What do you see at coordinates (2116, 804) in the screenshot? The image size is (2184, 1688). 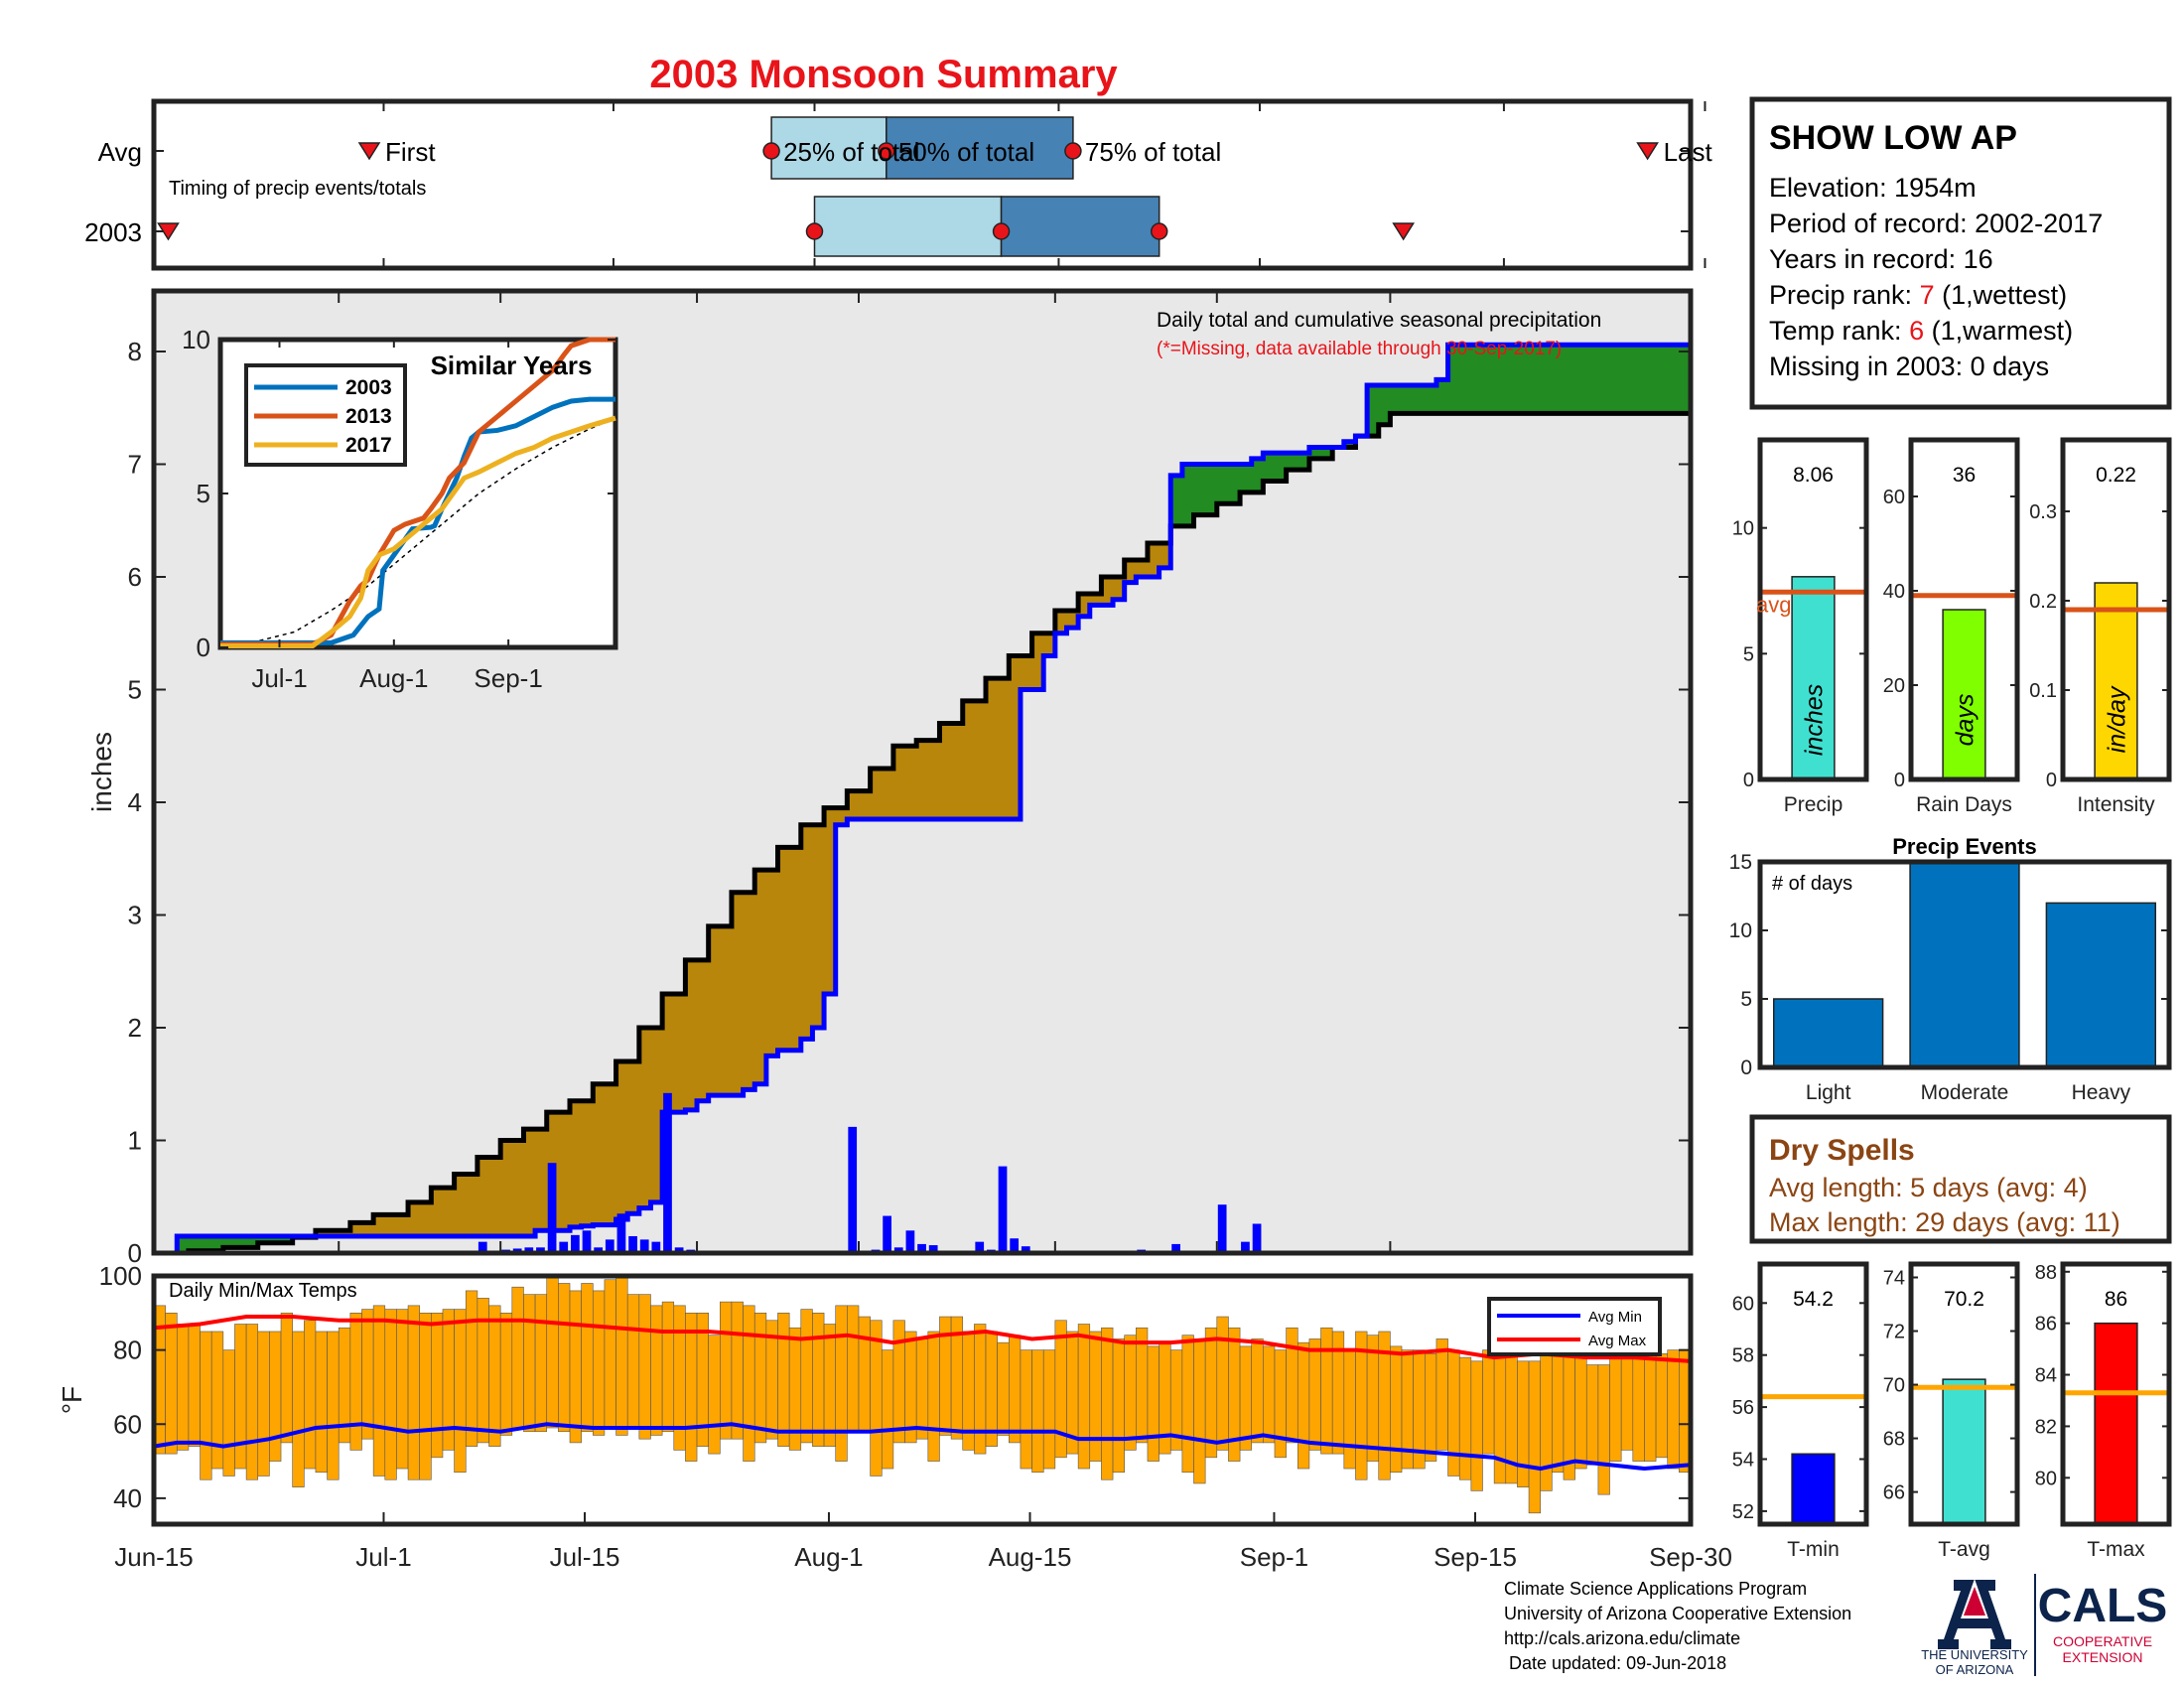 I see `stat-label: Intensity` at bounding box center [2116, 804].